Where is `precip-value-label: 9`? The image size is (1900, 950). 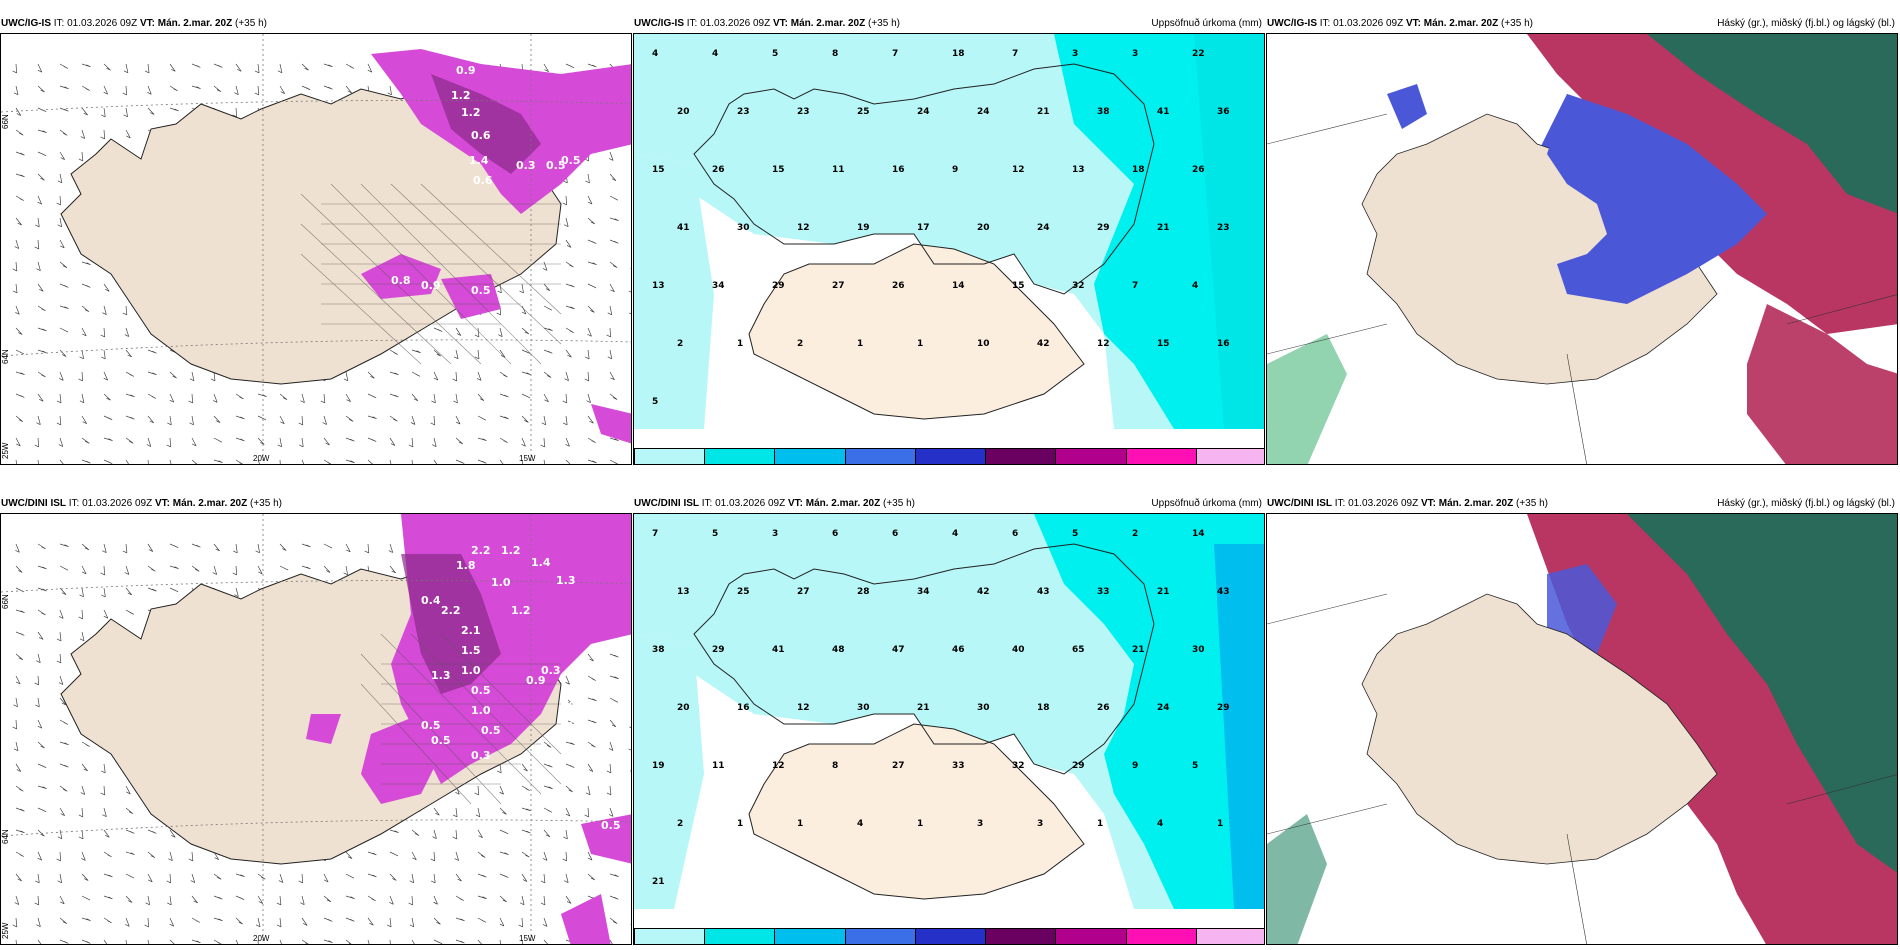 precip-value-label: 9 is located at coordinates (955, 170).